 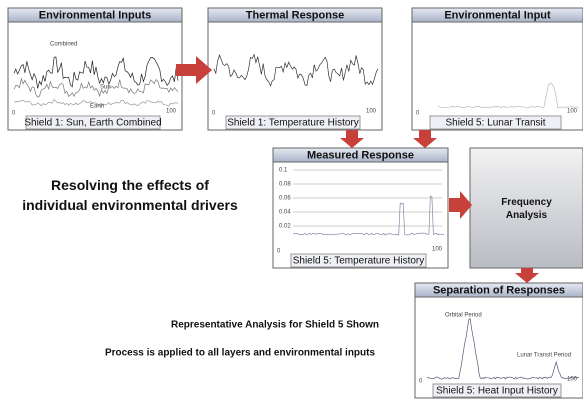 I want to click on series-label: Sun, so click(x=105, y=88).